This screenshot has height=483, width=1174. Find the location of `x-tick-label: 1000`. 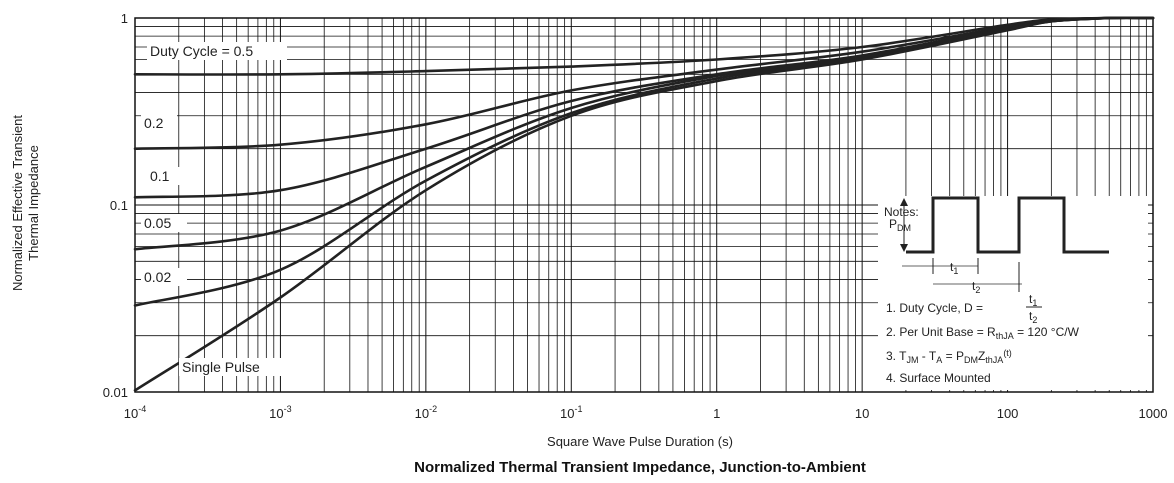

x-tick-label: 1000 is located at coordinates (1153, 413).